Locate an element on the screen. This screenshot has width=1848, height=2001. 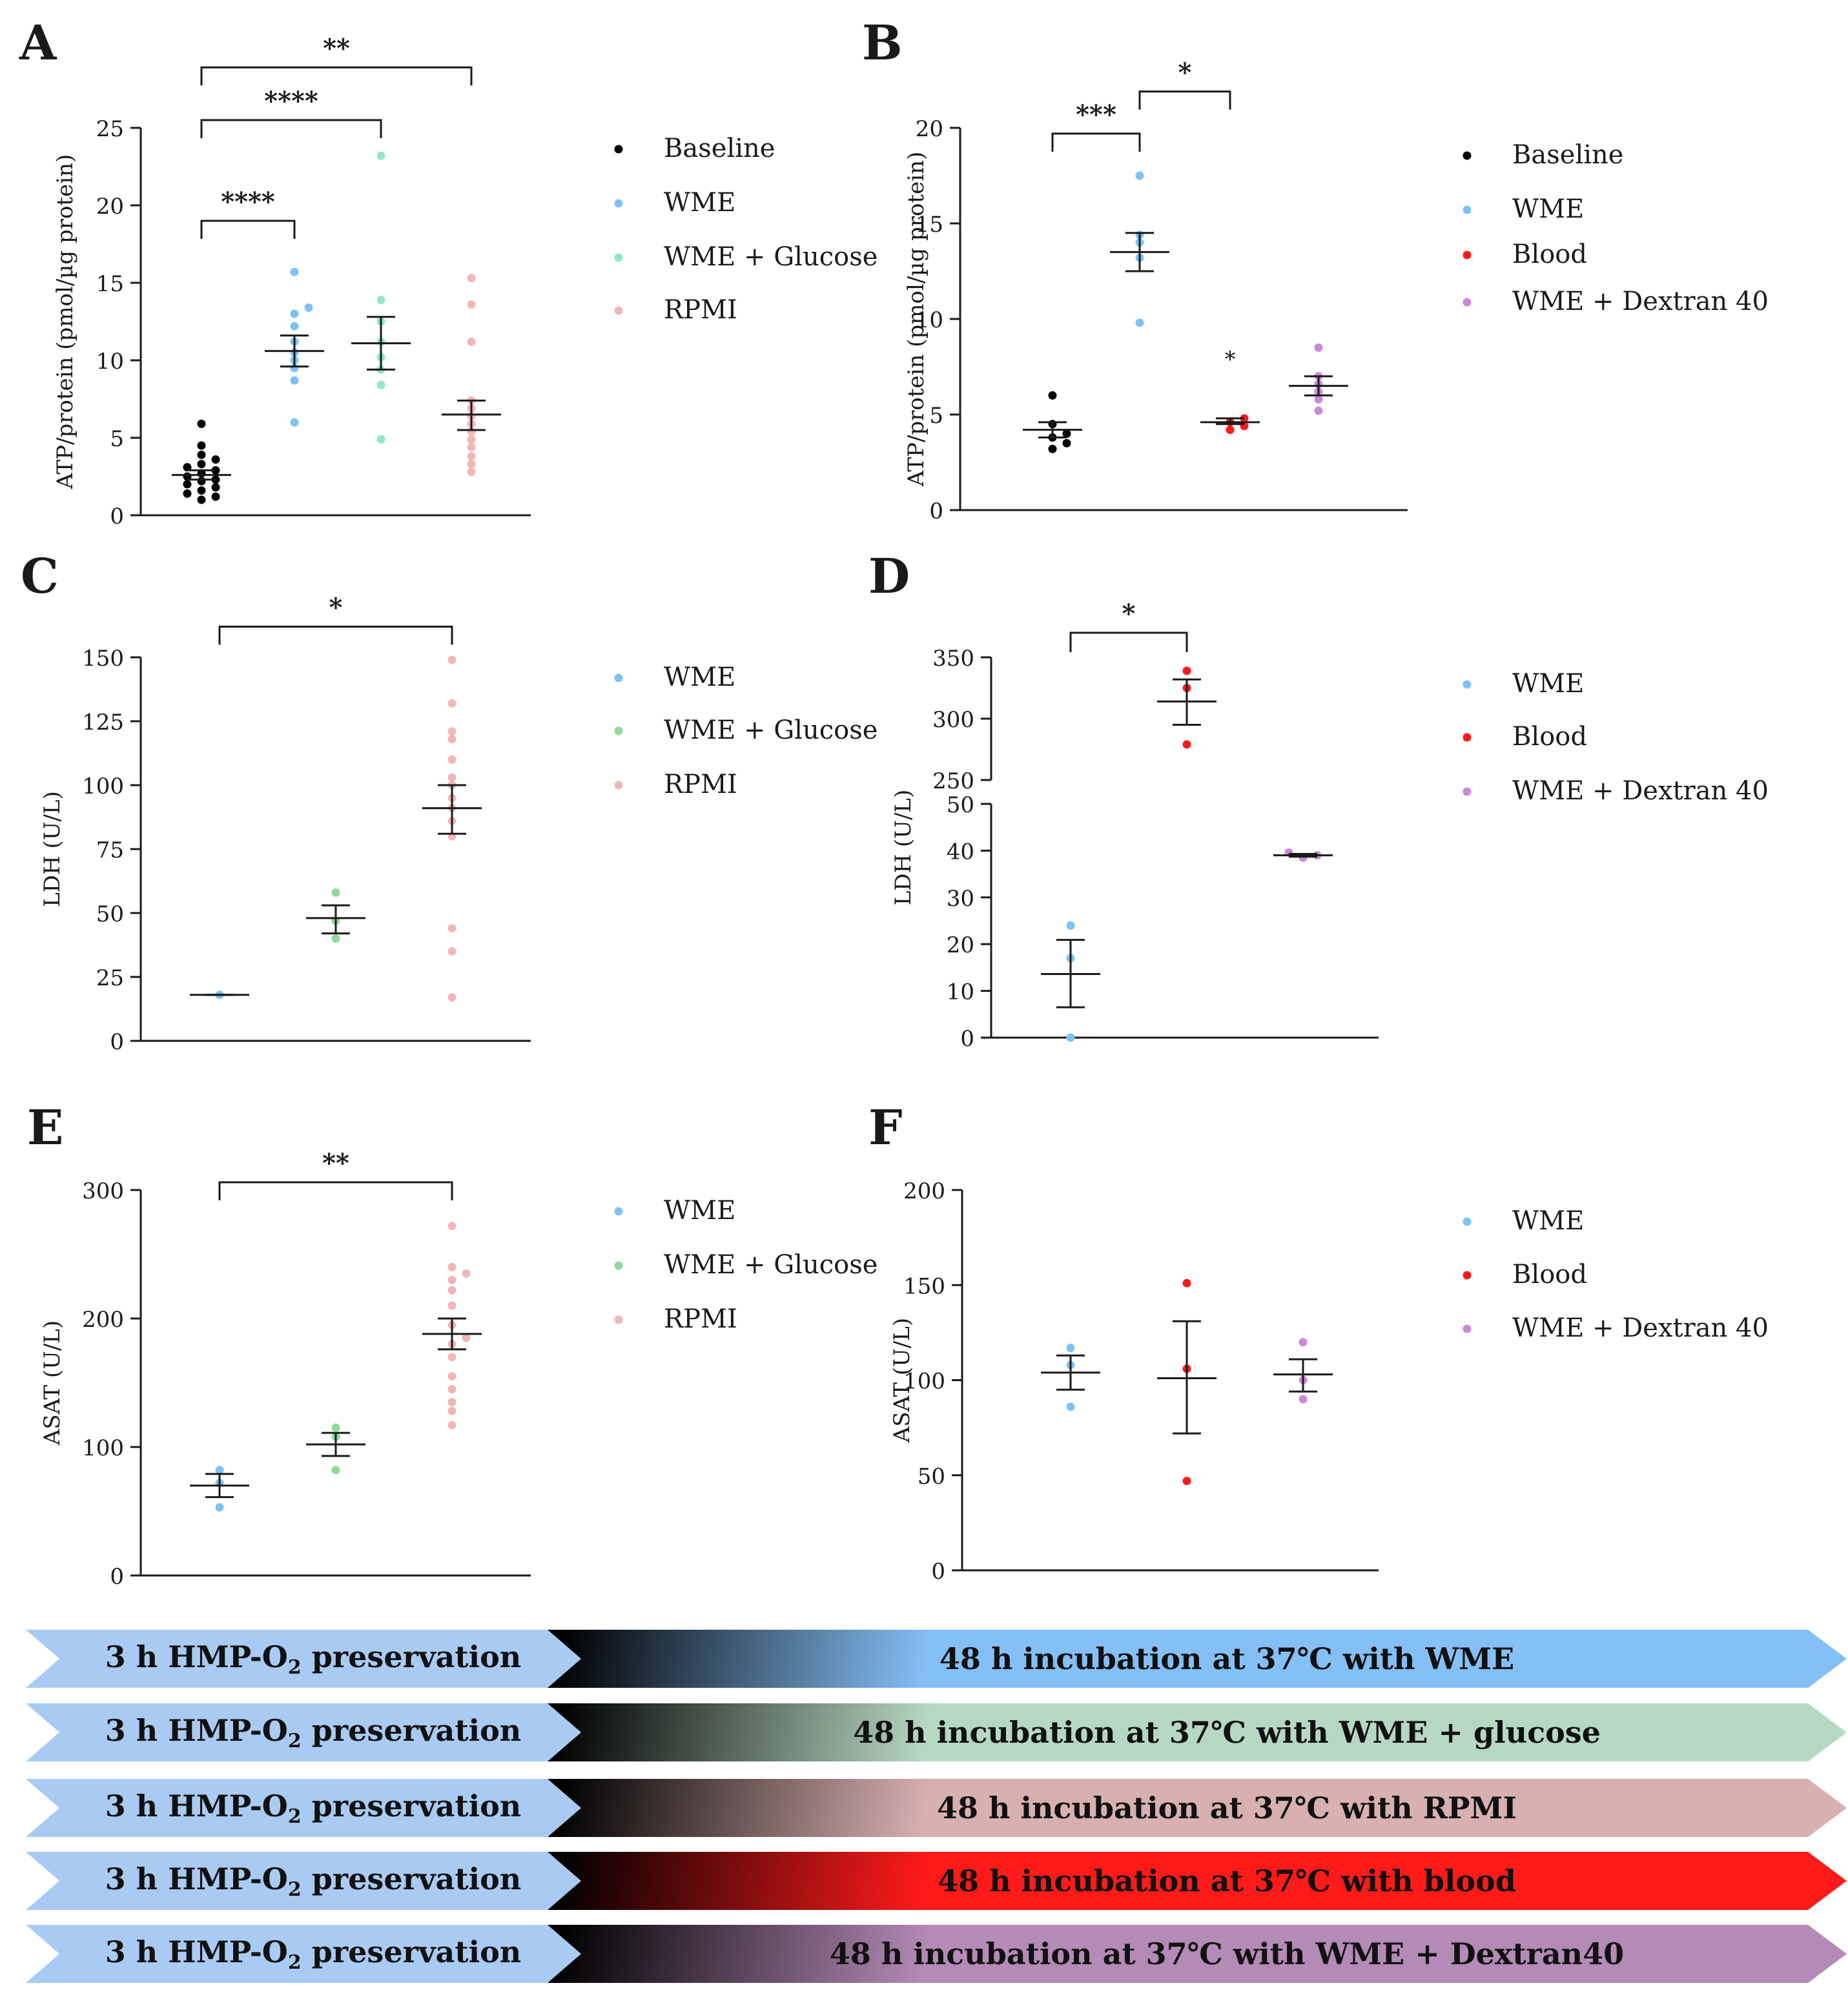
y-tick-label: 10 is located at coordinates (960, 992).